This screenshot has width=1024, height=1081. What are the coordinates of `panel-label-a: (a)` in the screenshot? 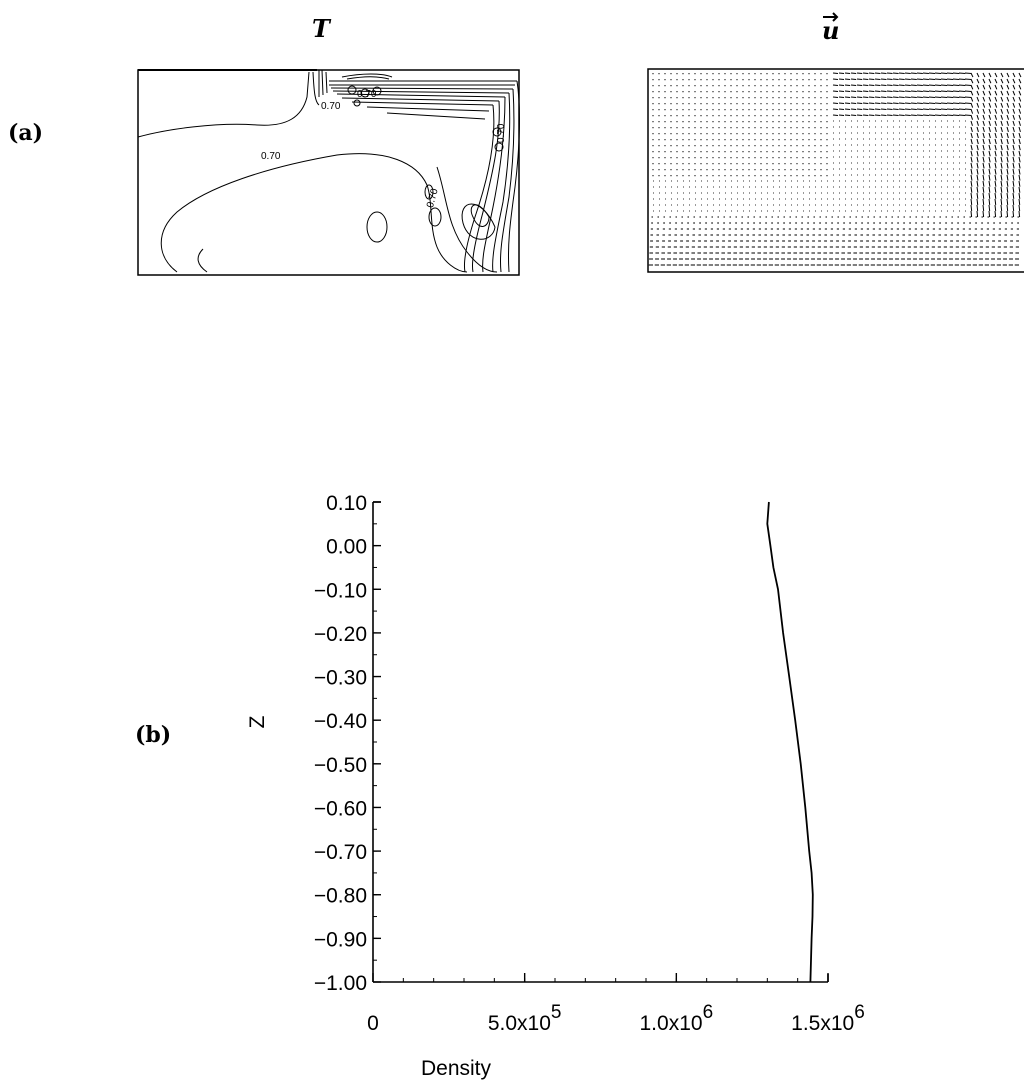 It's located at (26, 133).